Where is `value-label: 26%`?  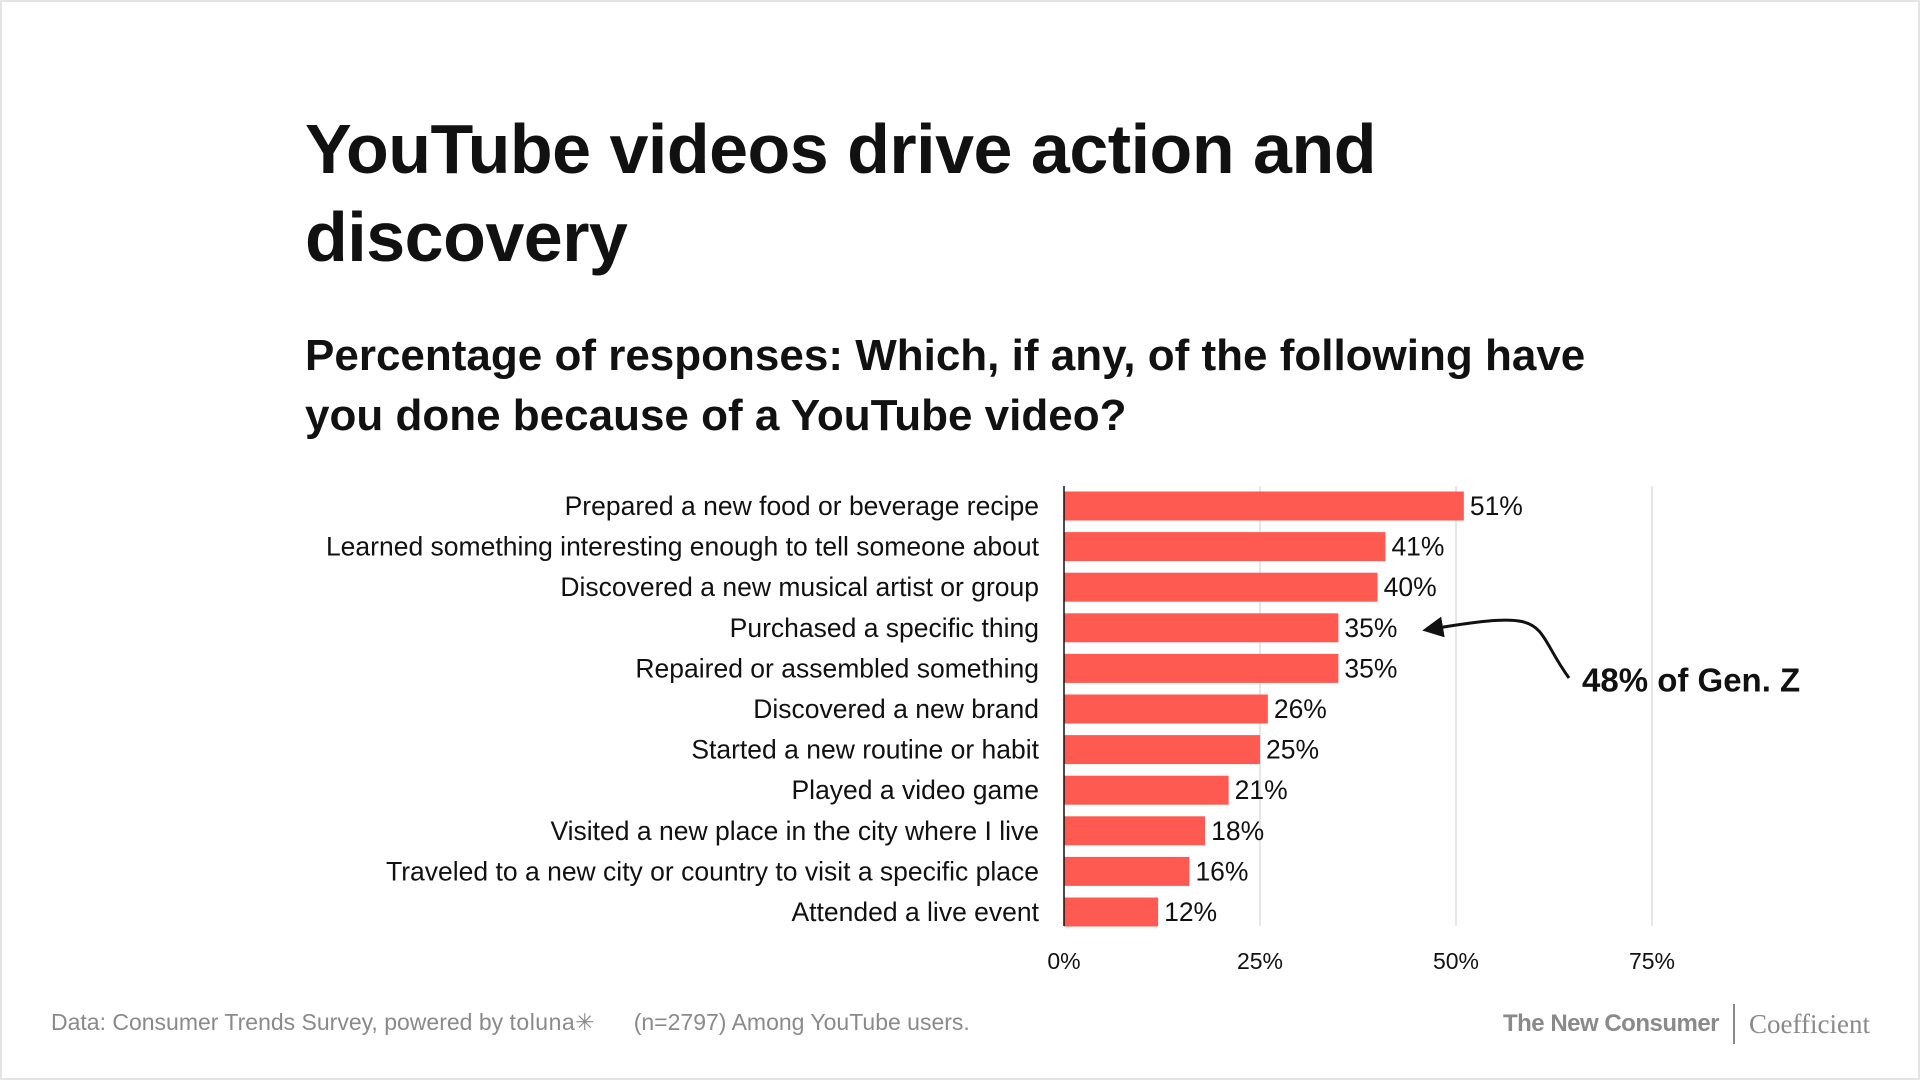
value-label: 26% is located at coordinates (1300, 709).